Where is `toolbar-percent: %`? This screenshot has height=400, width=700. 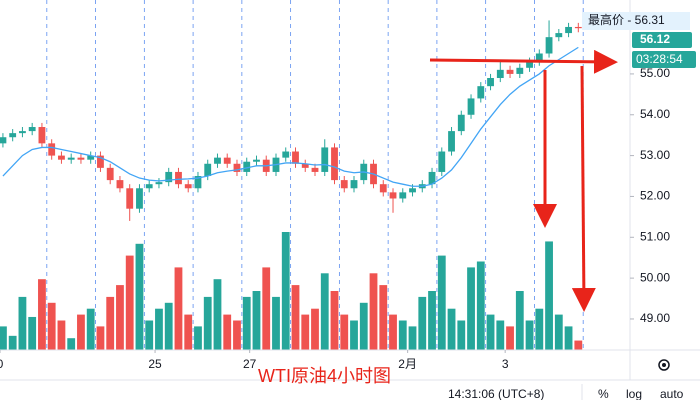
toolbar-percent: % is located at coordinates (603, 393).